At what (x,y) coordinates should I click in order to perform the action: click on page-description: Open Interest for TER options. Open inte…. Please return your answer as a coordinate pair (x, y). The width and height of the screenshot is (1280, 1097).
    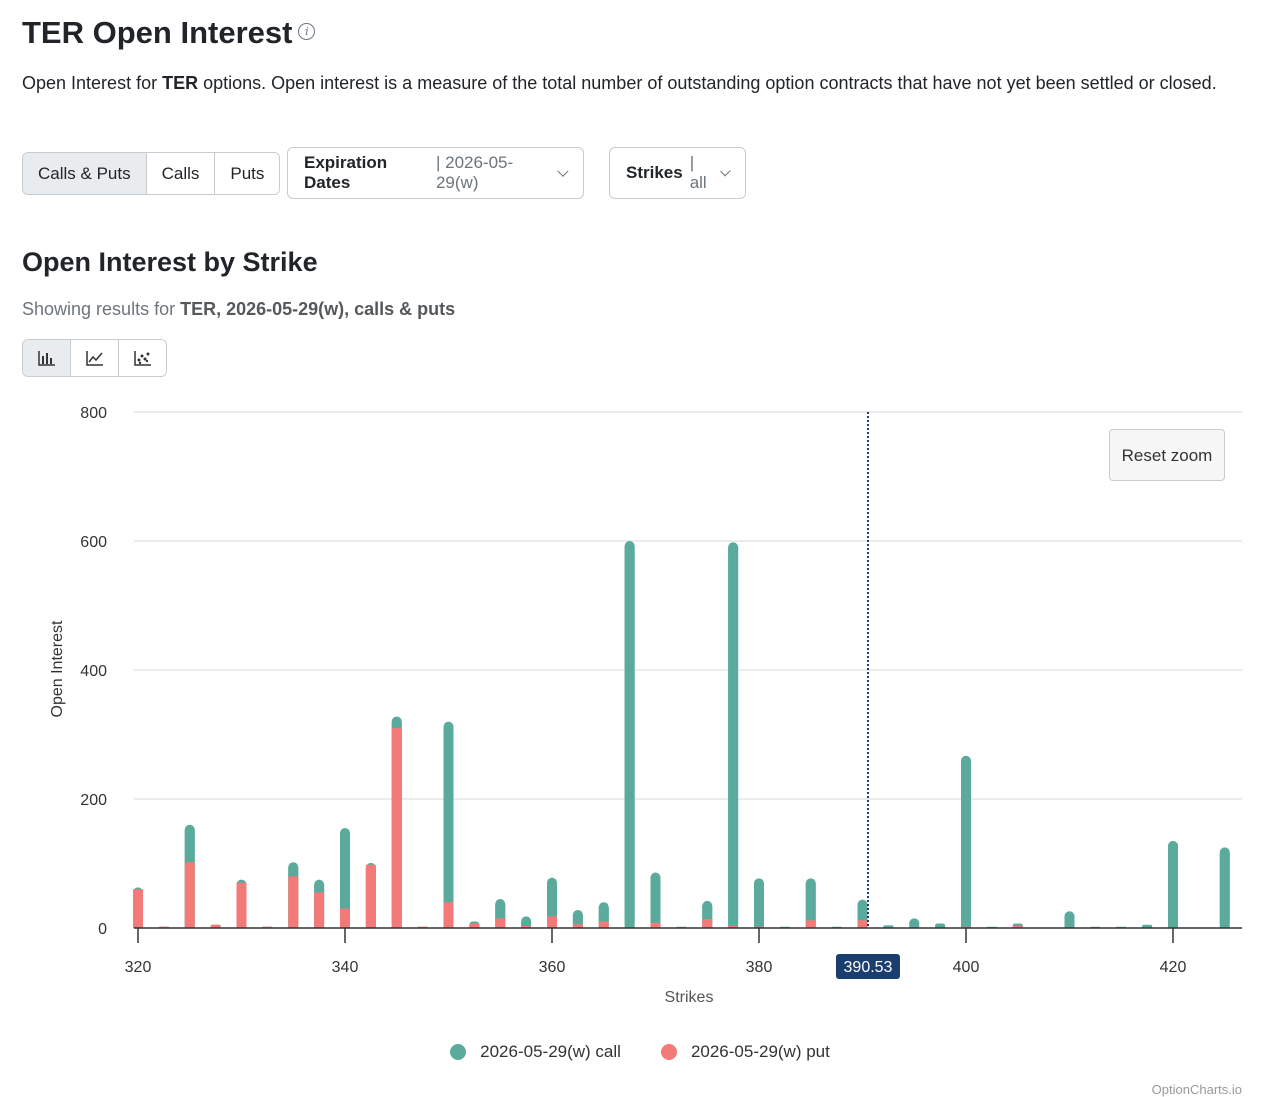
    Looking at the image, I should click on (627, 83).